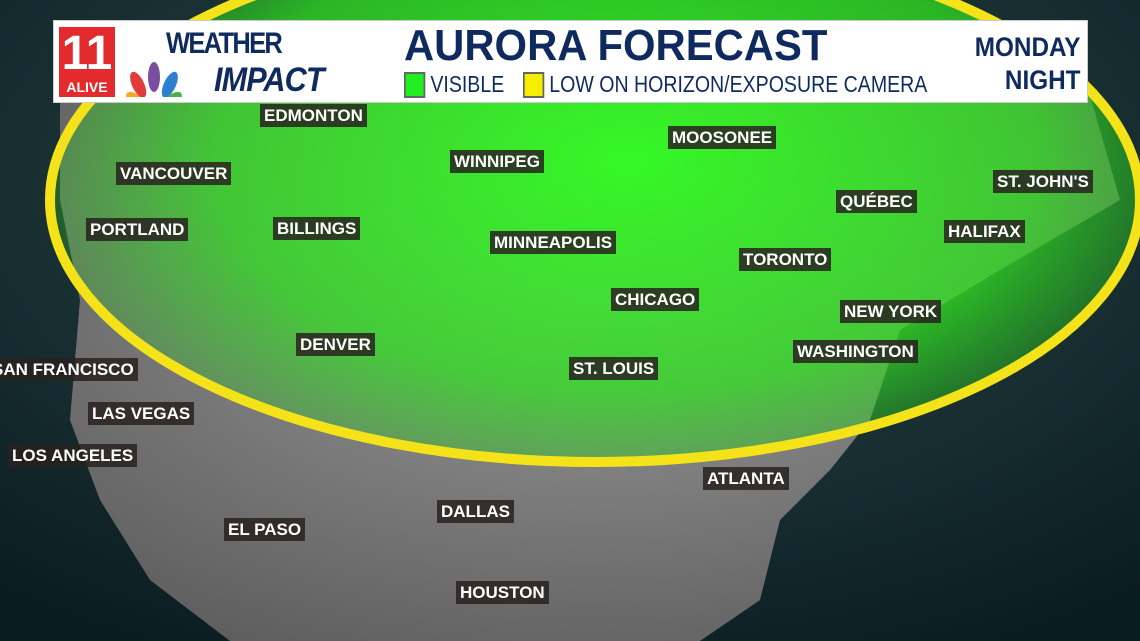 Image resolution: width=1140 pixels, height=641 pixels. What do you see at coordinates (313, 115) in the screenshot?
I see `city-label: EDMONTON` at bounding box center [313, 115].